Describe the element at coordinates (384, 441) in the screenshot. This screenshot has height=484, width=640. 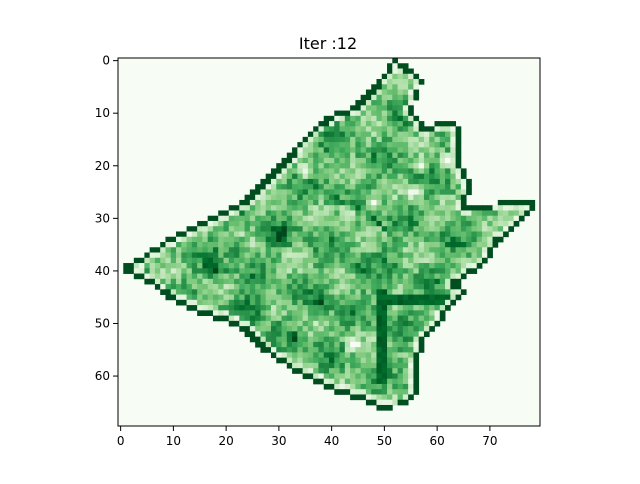
I see `x-tick-label: 50` at that location.